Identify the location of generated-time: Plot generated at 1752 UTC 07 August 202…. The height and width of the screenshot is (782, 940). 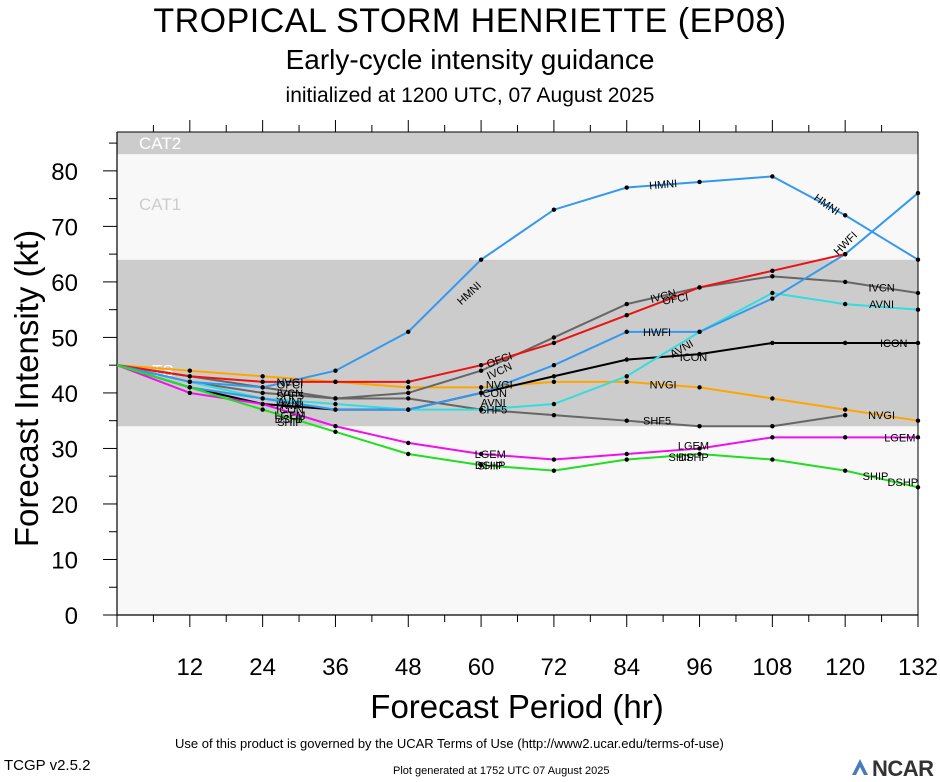
(501, 771).